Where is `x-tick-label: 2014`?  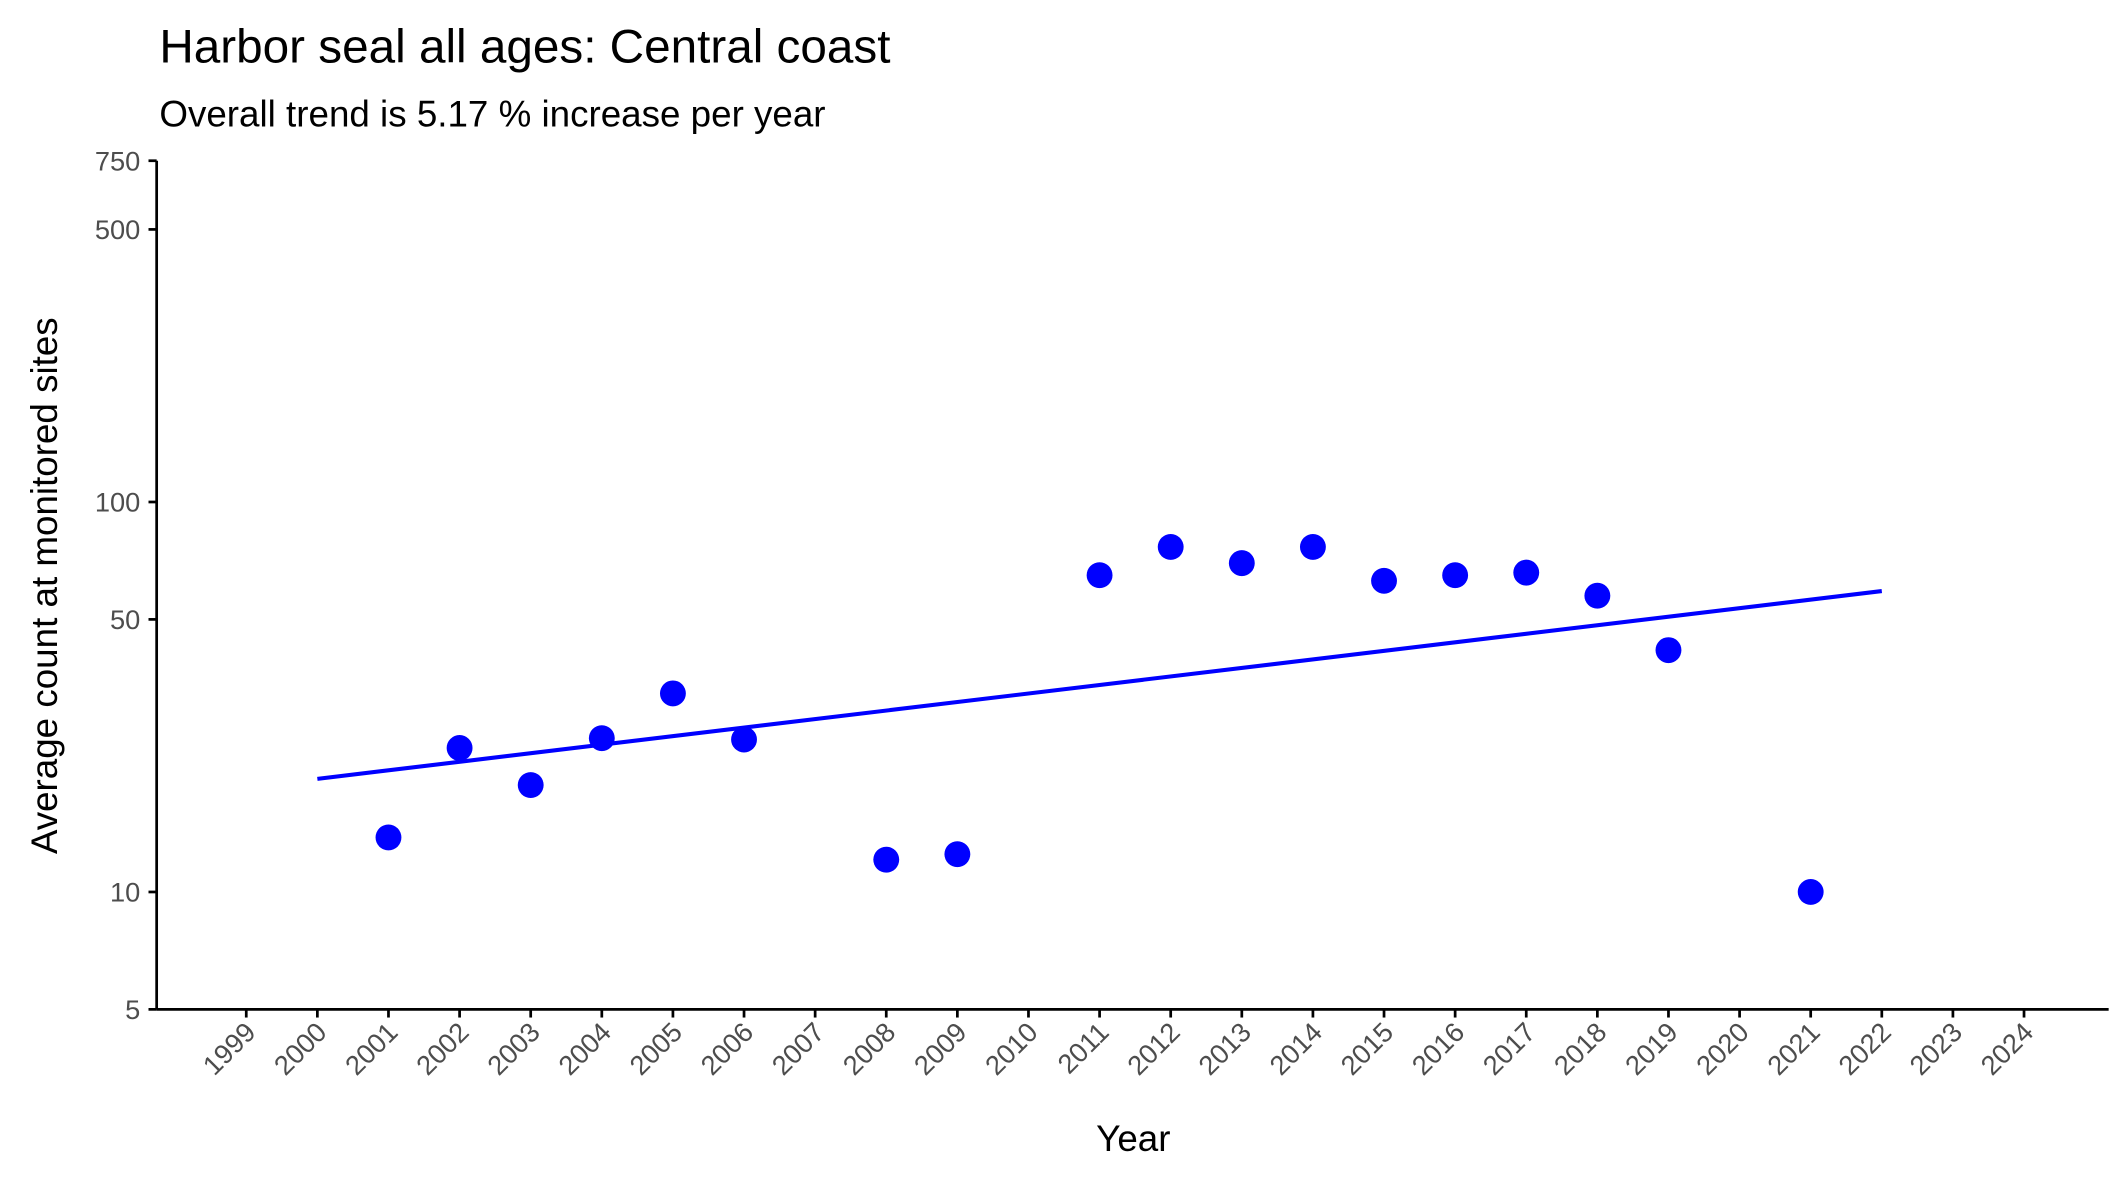
x-tick-label: 2014 is located at coordinates (1295, 1048).